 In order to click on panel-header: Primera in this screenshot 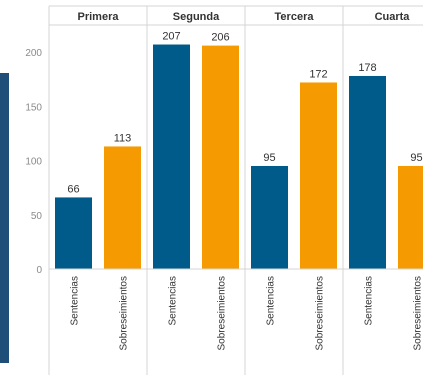, I will do `click(99, 17)`.